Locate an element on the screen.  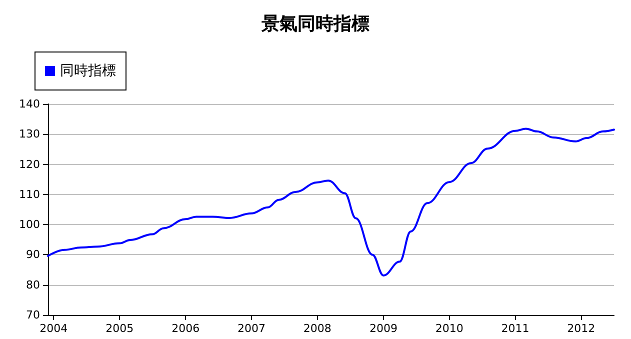
x-tick-label: 2011 is located at coordinates (515, 328).